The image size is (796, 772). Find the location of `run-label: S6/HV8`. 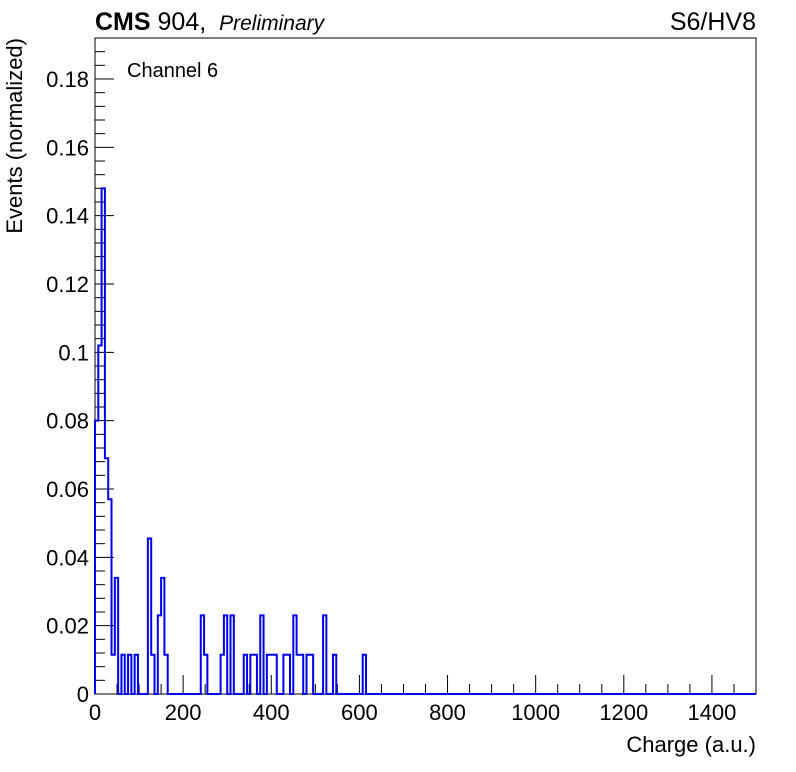

run-label: S6/HV8 is located at coordinates (713, 22).